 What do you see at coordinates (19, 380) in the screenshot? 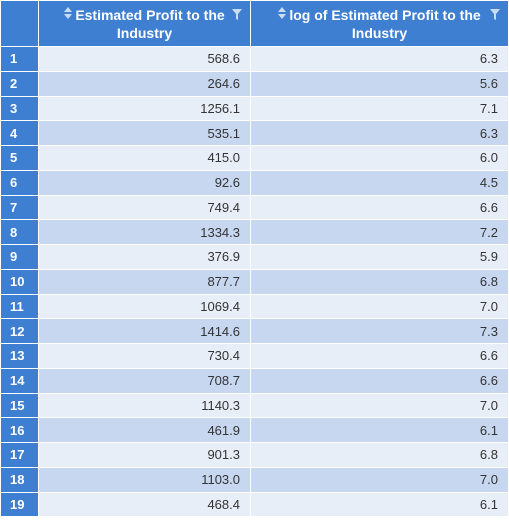
I see `row-index-cell: 14` at bounding box center [19, 380].